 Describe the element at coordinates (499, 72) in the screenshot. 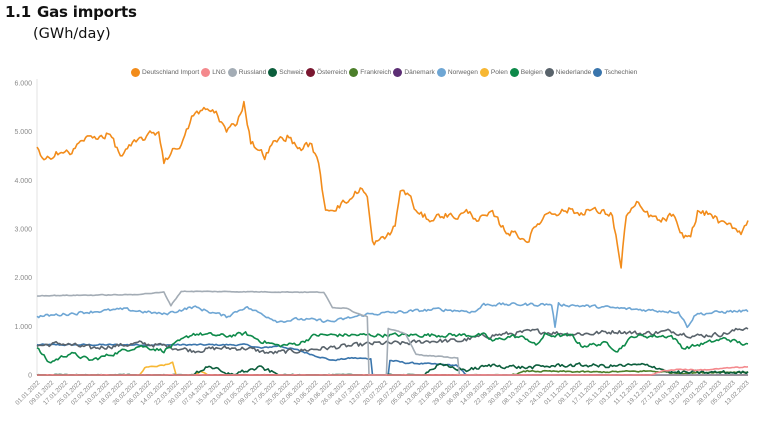

I see `legend-label: Polen` at that location.